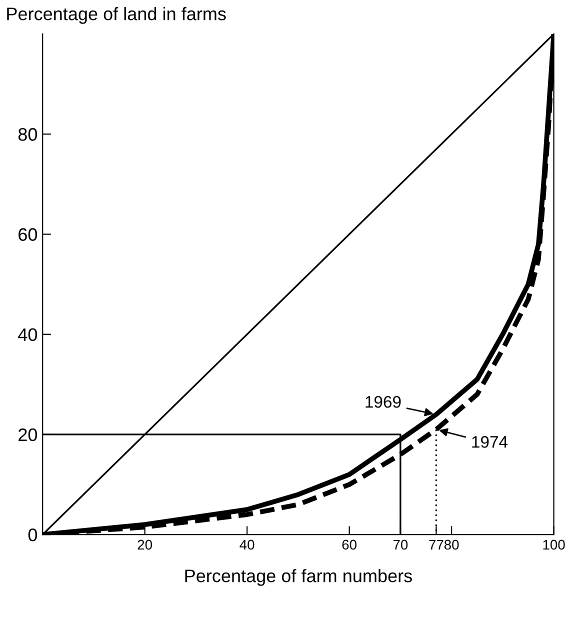  What do you see at coordinates (28, 435) in the screenshot?
I see `y-tick-label: 20` at bounding box center [28, 435].